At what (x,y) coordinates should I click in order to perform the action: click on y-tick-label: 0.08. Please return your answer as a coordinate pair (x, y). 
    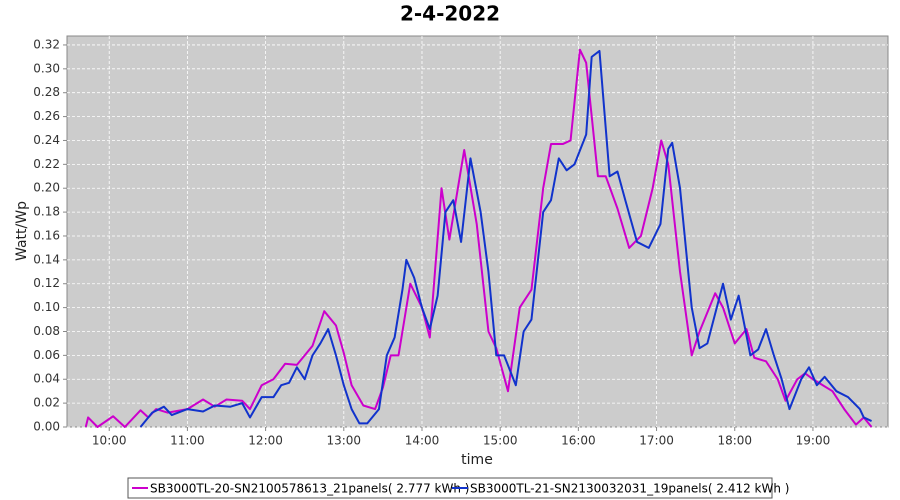
    Looking at the image, I should click on (46, 331).